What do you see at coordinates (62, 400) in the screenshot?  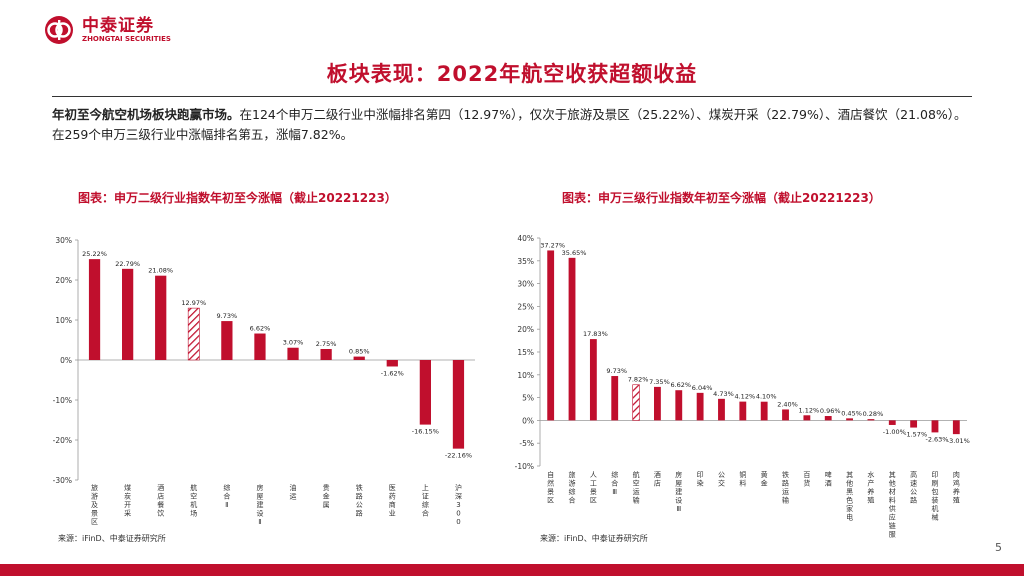 I see `chart1-ytick-label: -10%` at bounding box center [62, 400].